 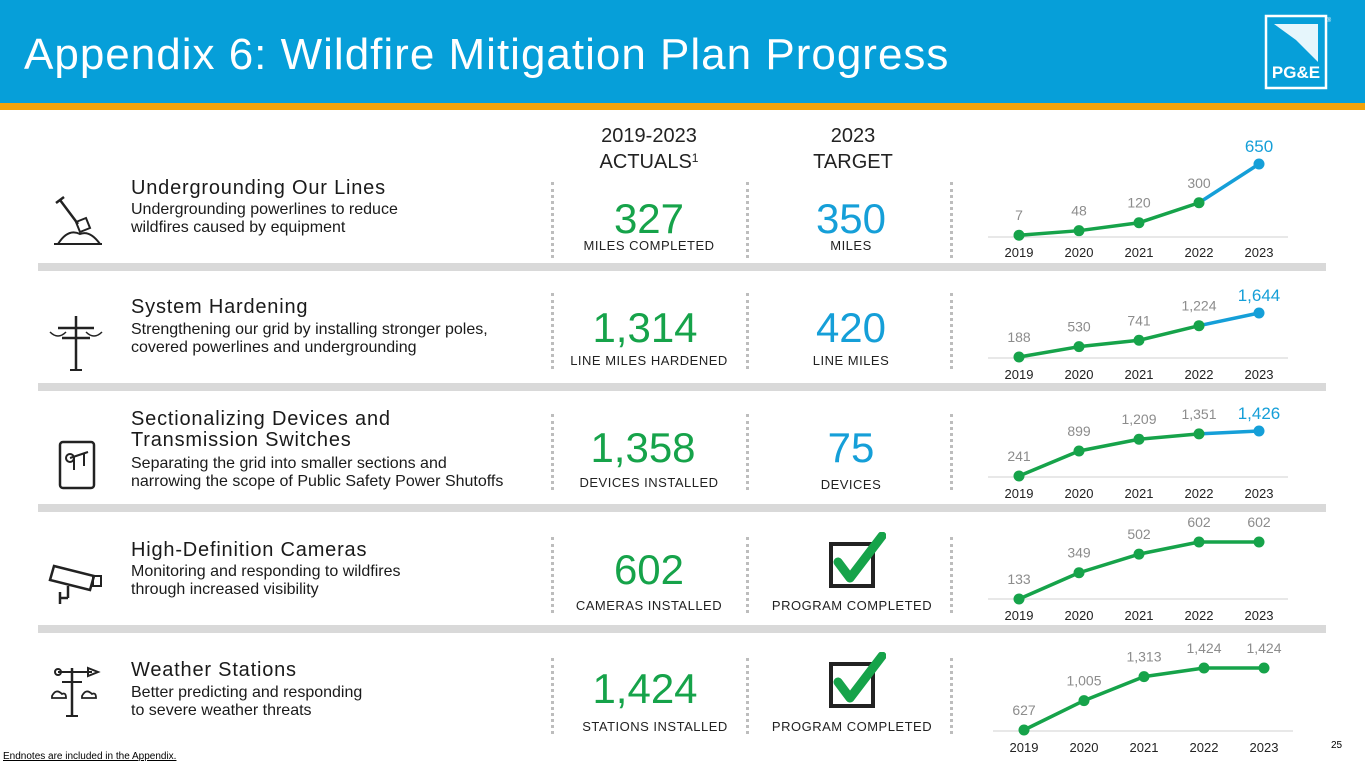 What do you see at coordinates (1019, 456) in the screenshot?
I see `chart-data-label: 241` at bounding box center [1019, 456].